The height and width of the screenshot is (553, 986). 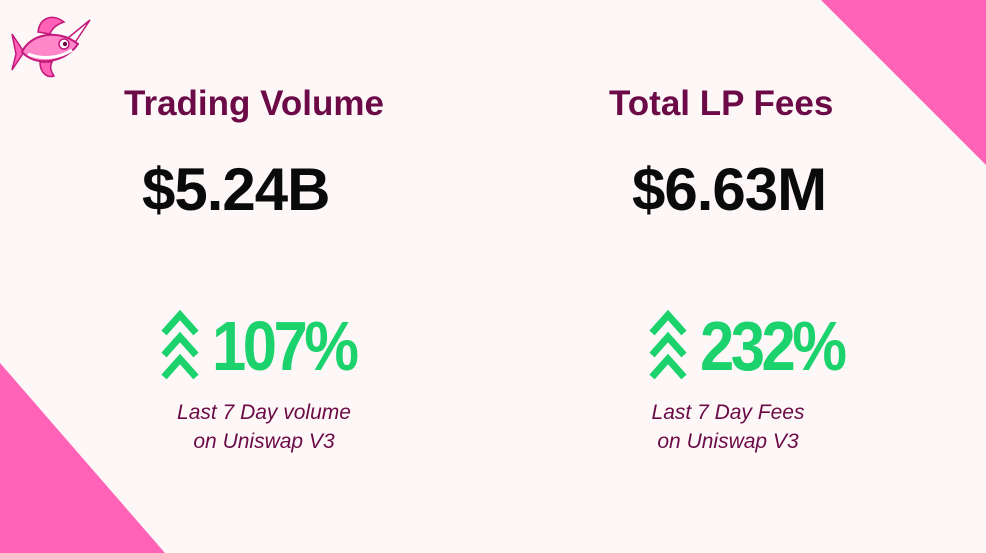 I want to click on stat-heading-trading-volume: Trading Volume, so click(x=254, y=103).